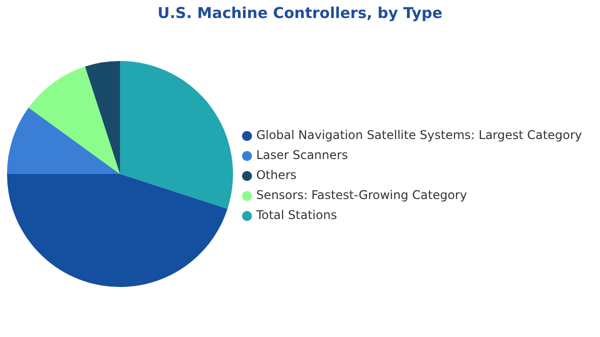 The image size is (600, 337). What do you see at coordinates (276, 175) in the screenshot?
I see `legend-label: Others` at bounding box center [276, 175].